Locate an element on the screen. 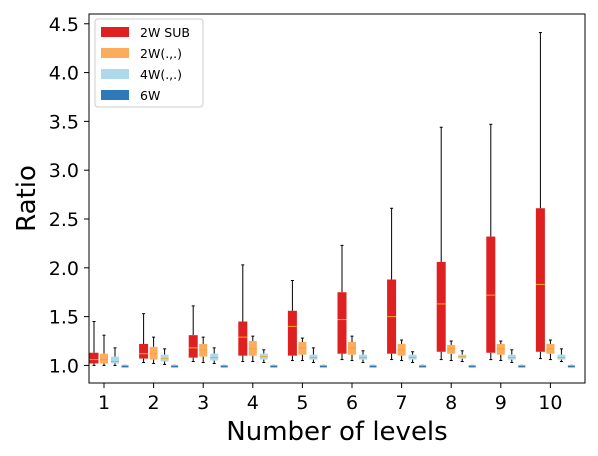 This screenshot has height=456, width=598. box-4W(.,.)-7 is located at coordinates (412, 357).